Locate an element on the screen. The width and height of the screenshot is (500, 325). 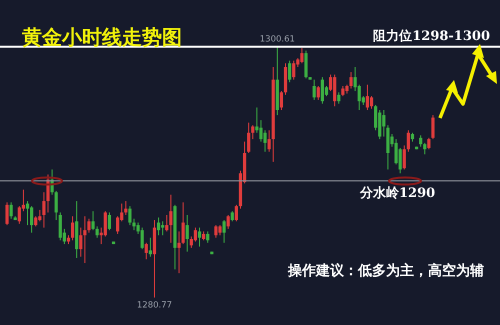
text: 黄金小时线走势图 is located at coordinates (101, 37).